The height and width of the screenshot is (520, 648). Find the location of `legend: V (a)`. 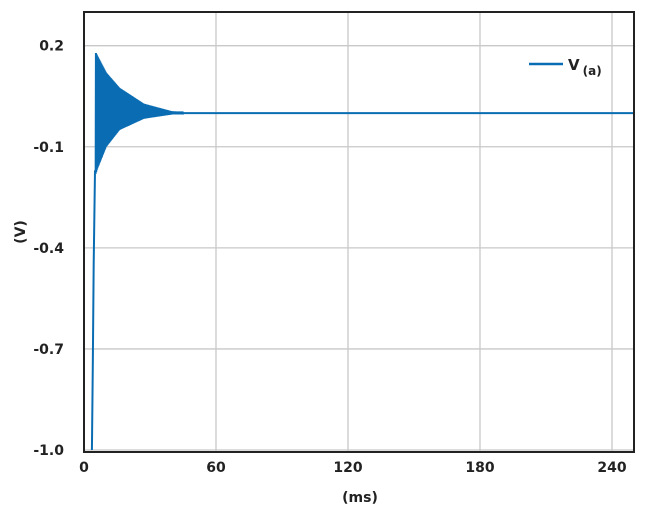

legend: V (a) is located at coordinates (565, 67).